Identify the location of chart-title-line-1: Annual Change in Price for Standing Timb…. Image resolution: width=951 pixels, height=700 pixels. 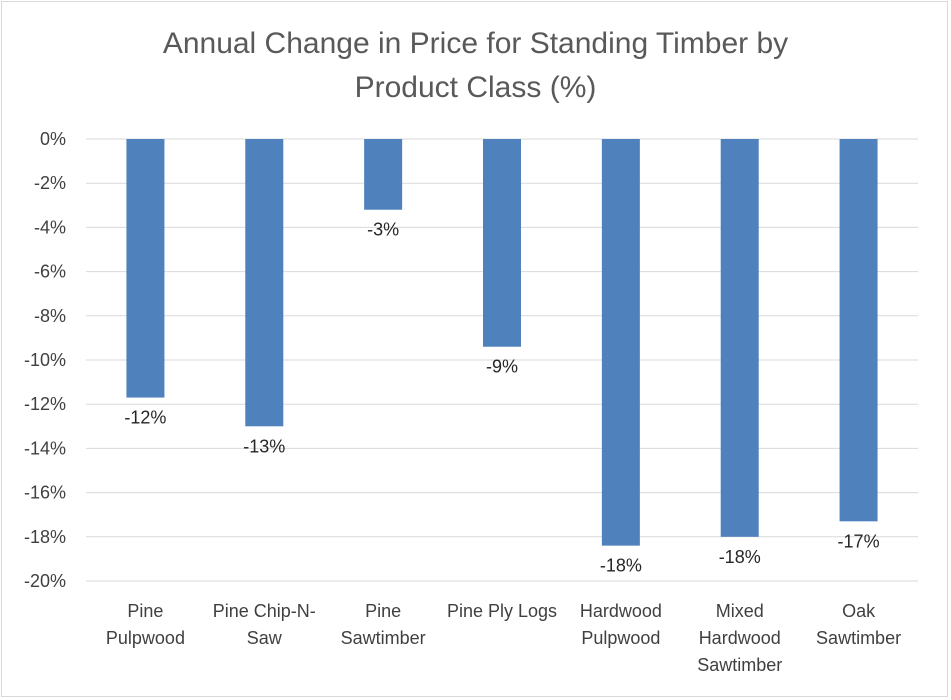
(475, 43).